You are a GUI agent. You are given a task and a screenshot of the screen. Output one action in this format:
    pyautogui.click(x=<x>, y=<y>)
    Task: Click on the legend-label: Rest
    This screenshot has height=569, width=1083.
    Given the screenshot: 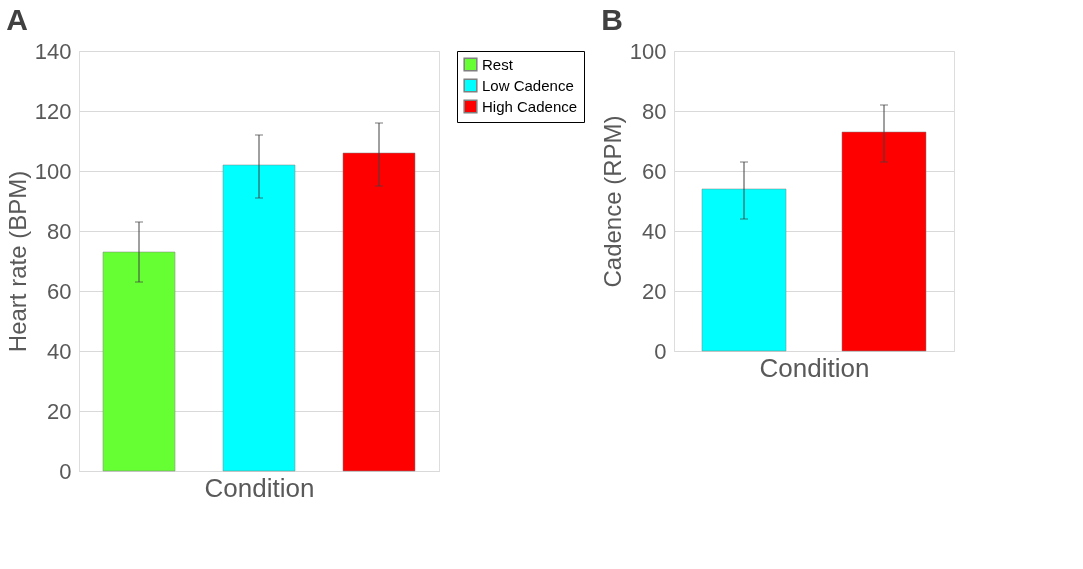 What is the action you would take?
    pyautogui.click(x=498, y=64)
    